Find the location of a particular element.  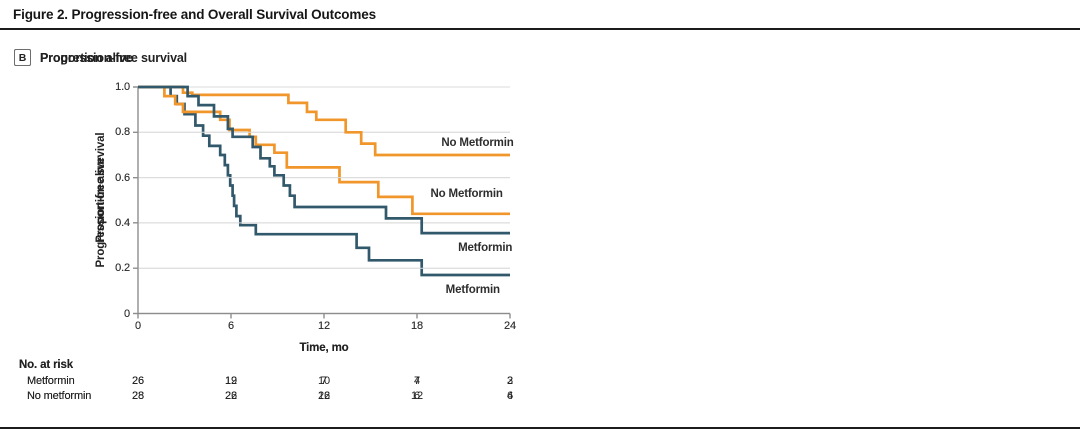

panel-a-at-risk-row-no-metformin-label: No metformin is located at coordinates (59, 396).